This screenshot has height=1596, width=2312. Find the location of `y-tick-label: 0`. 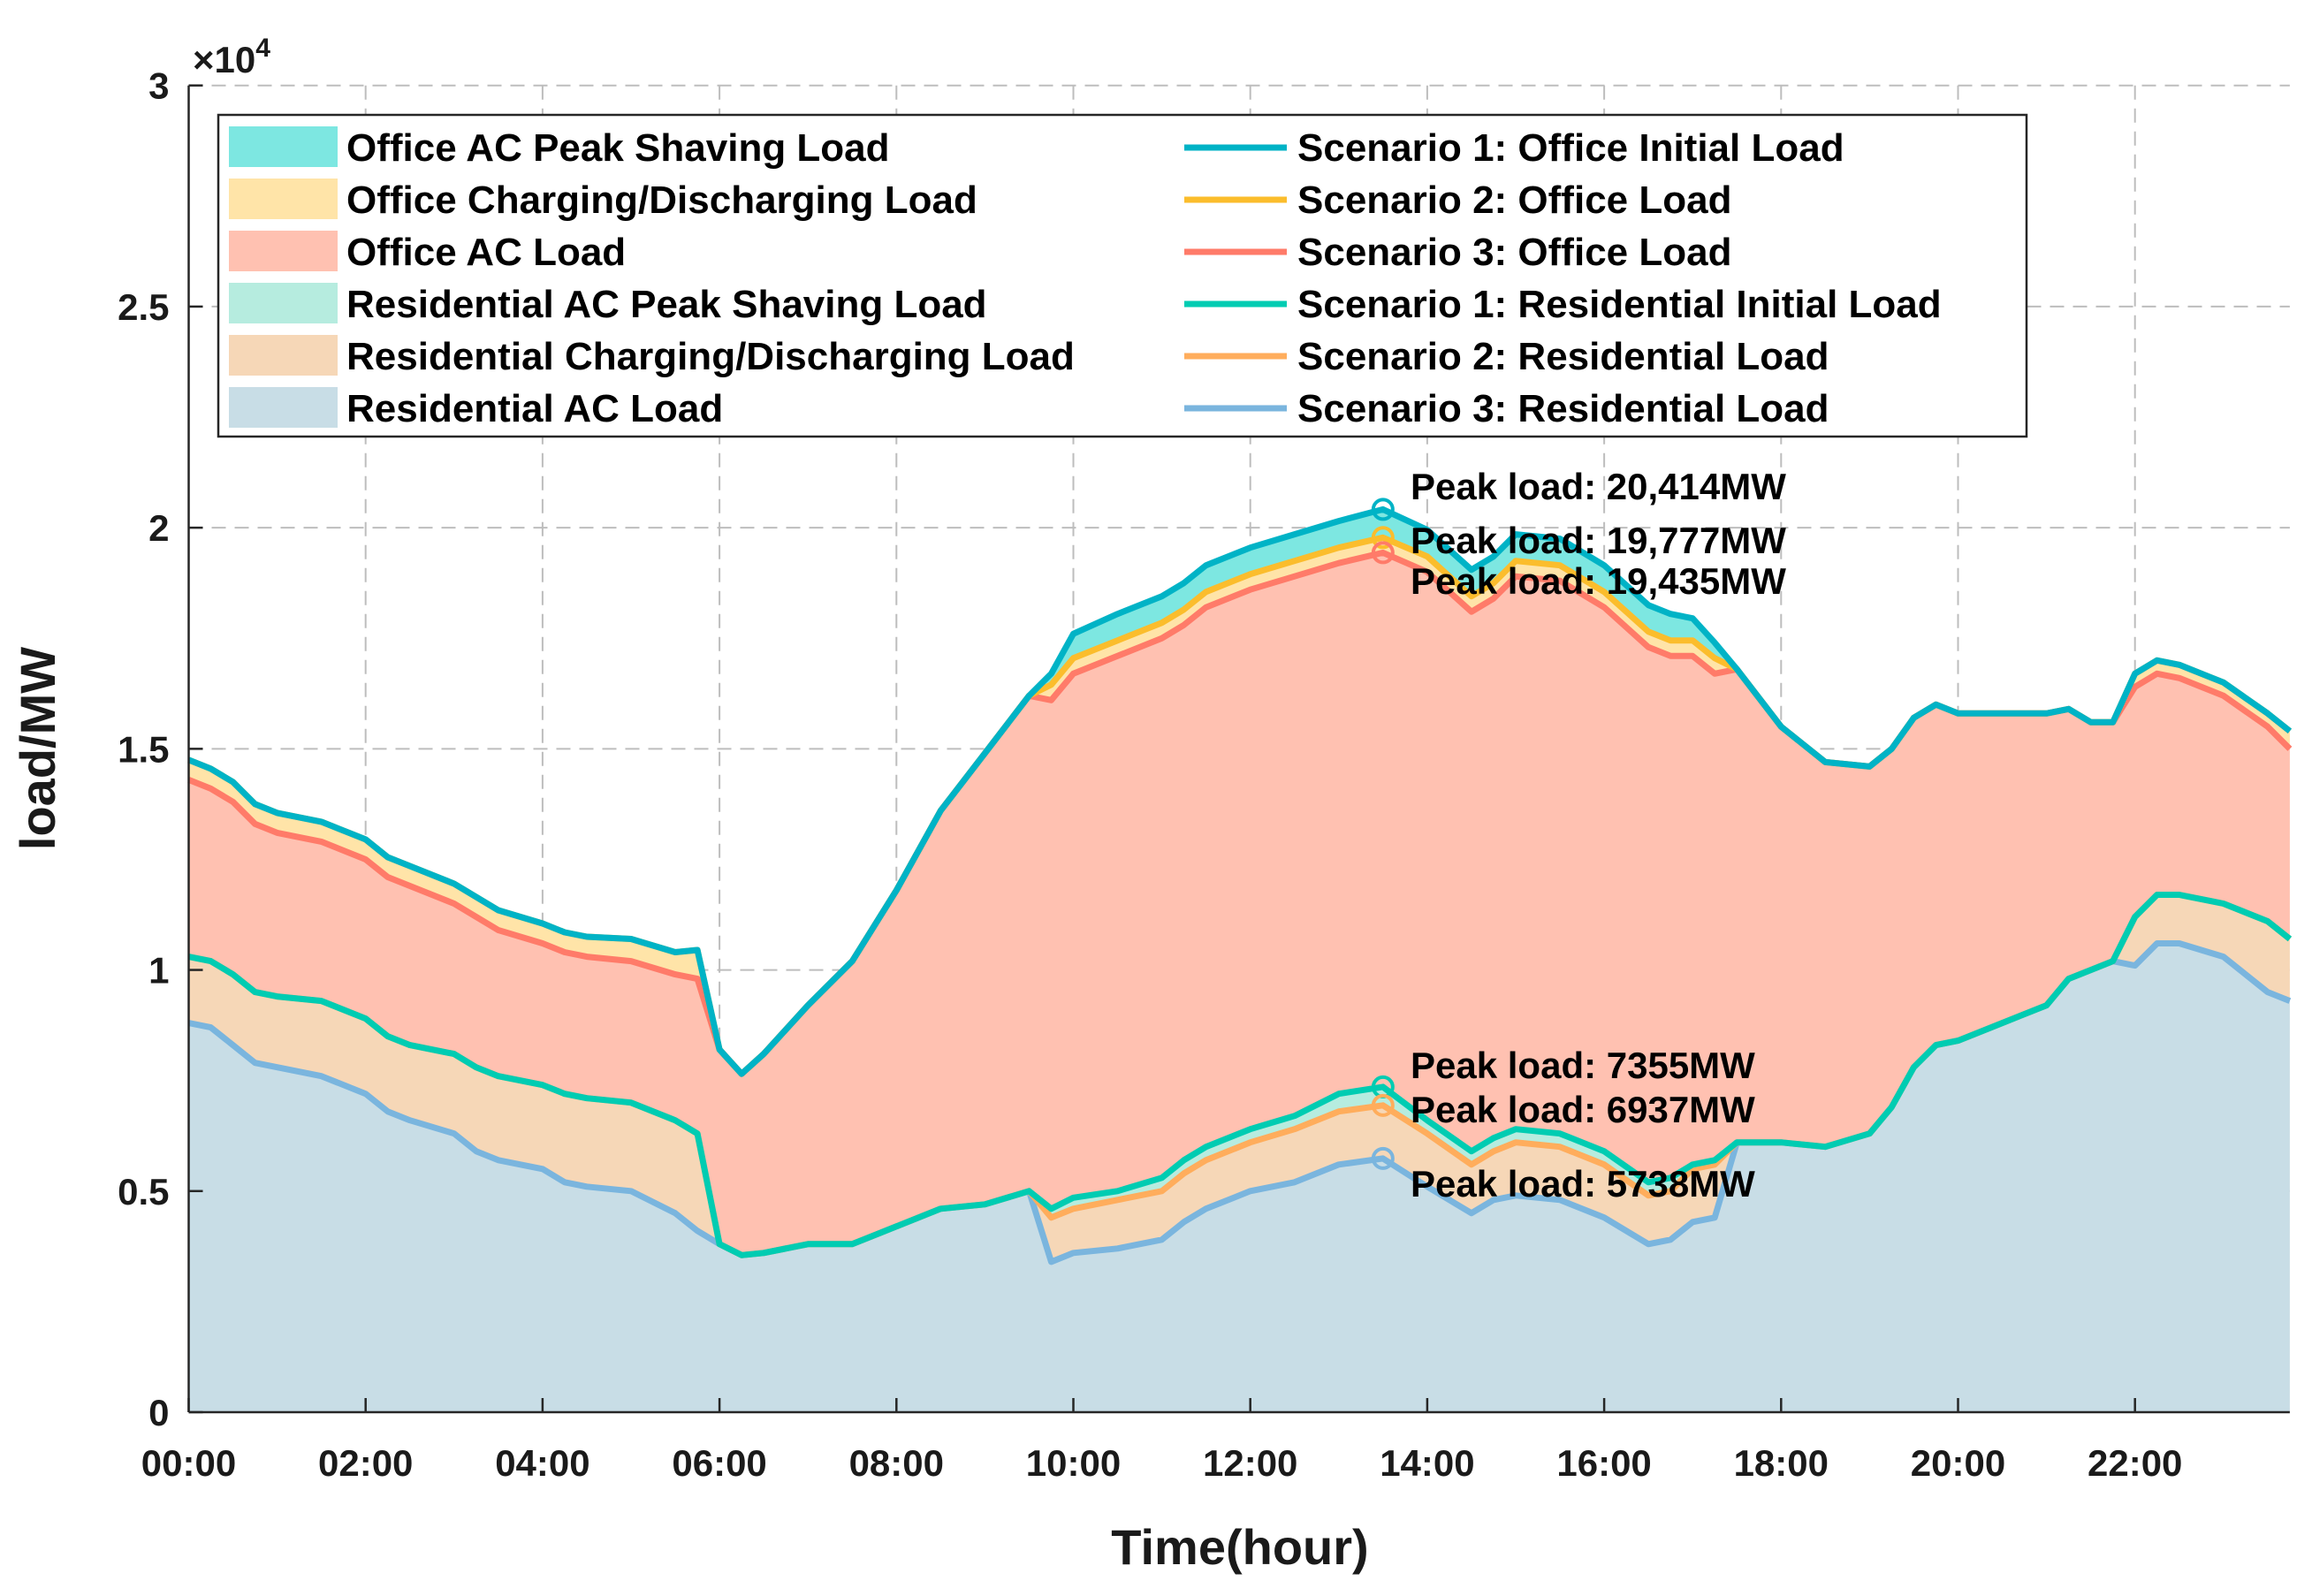

y-tick-label: 0 is located at coordinates (158, 1412).